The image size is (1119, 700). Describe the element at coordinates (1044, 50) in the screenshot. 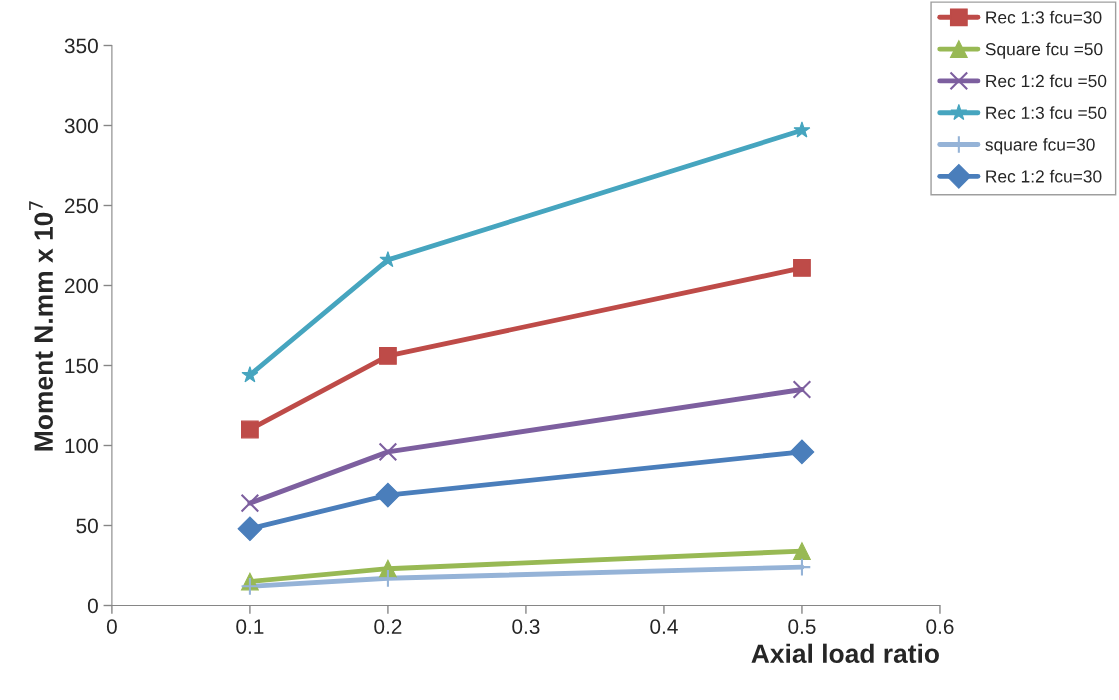

I see `legend-label: Square fcu =50` at that location.